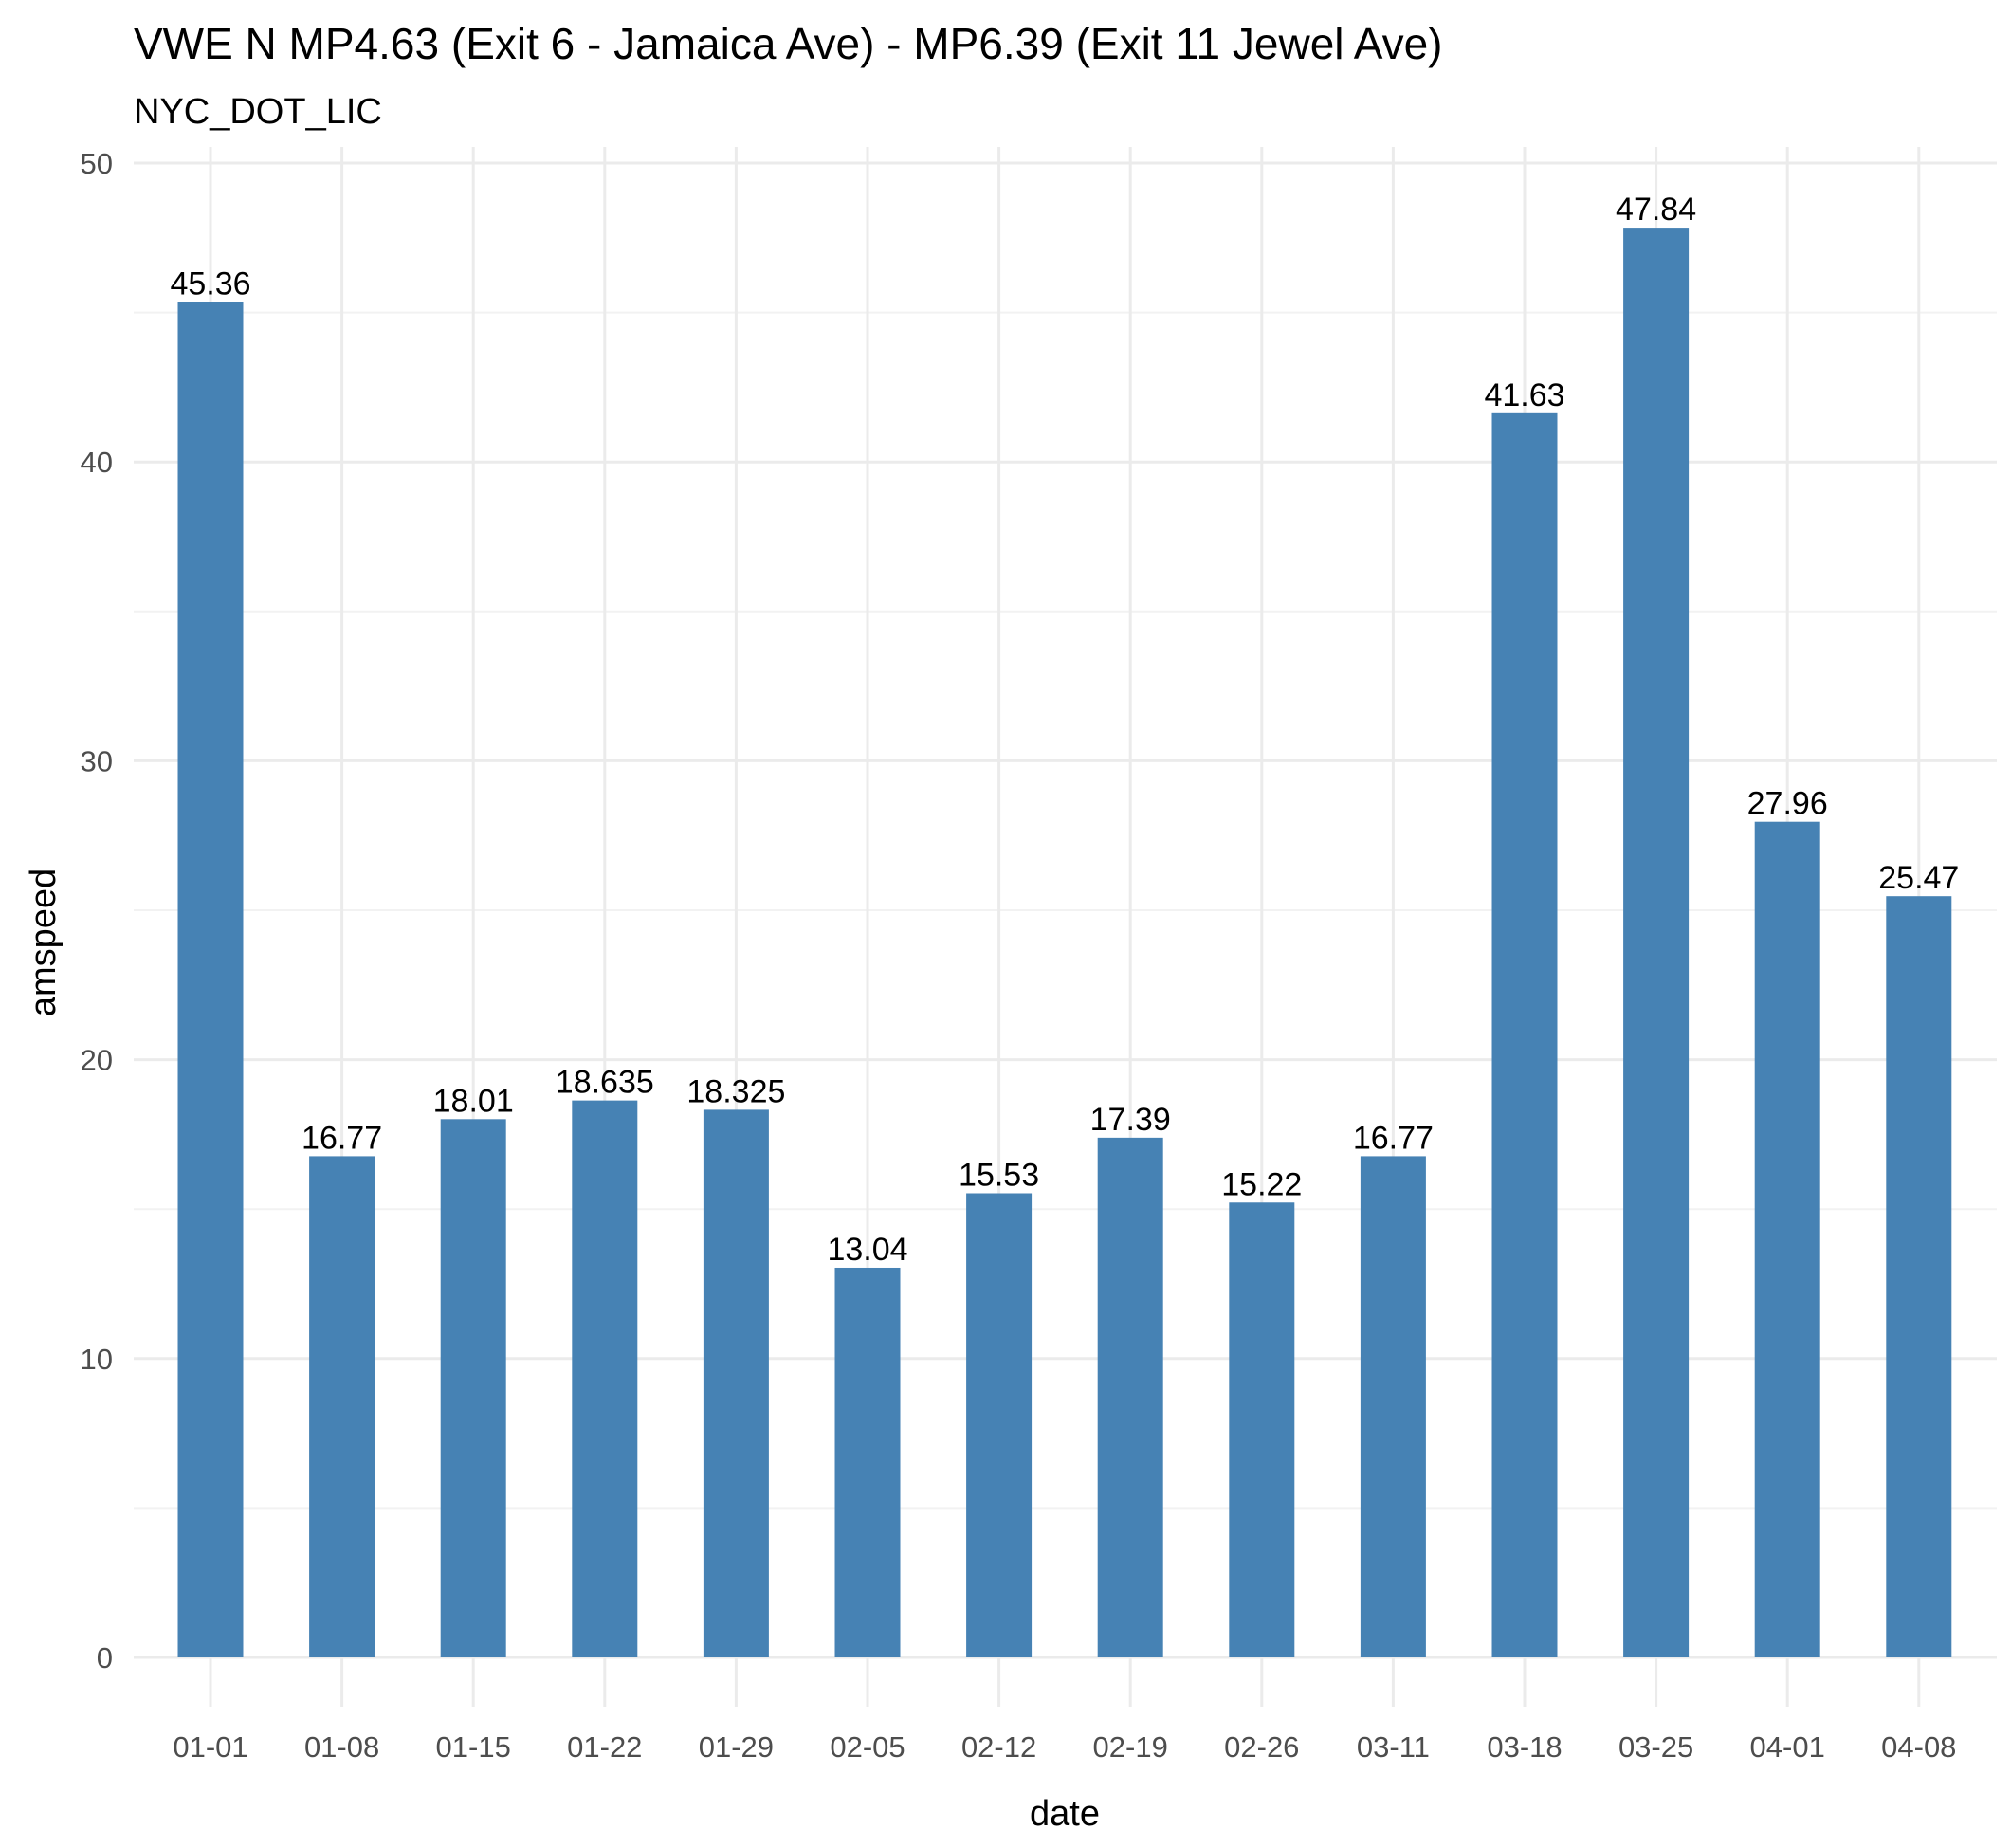  Describe the element at coordinates (1262, 1747) in the screenshot. I see `x-tick-label: 02-26` at that location.